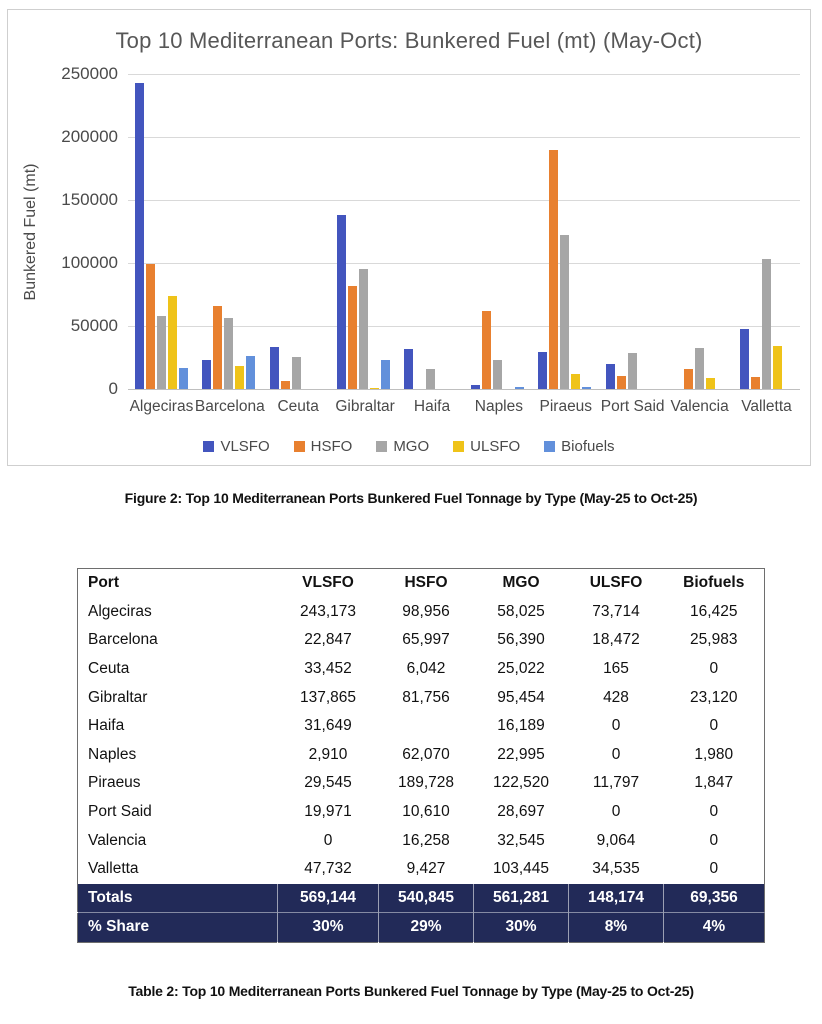 The height and width of the screenshot is (1024, 822). I want to click on legend-label: Biofuels, so click(588, 446).